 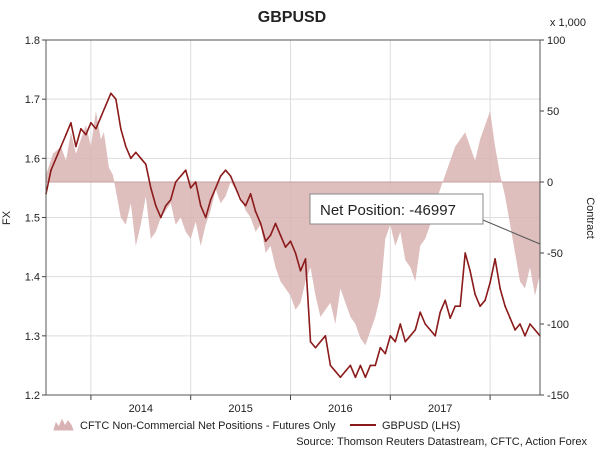 I want to click on right-axis-unit: x 1,000, so click(x=568, y=23).